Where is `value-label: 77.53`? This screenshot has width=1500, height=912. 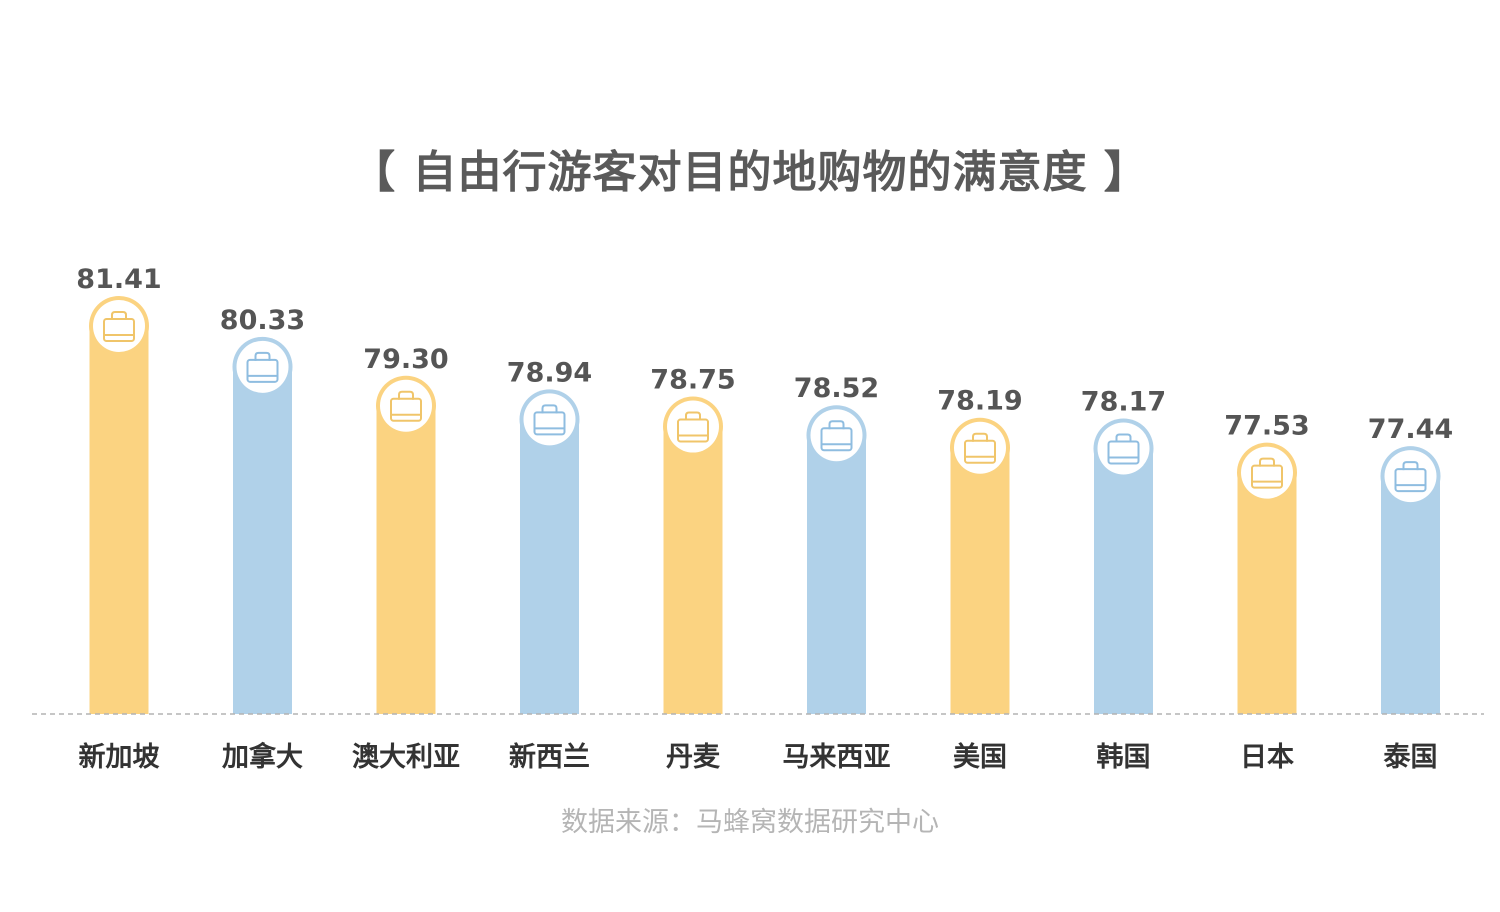 value-label: 77.53 is located at coordinates (1266, 426).